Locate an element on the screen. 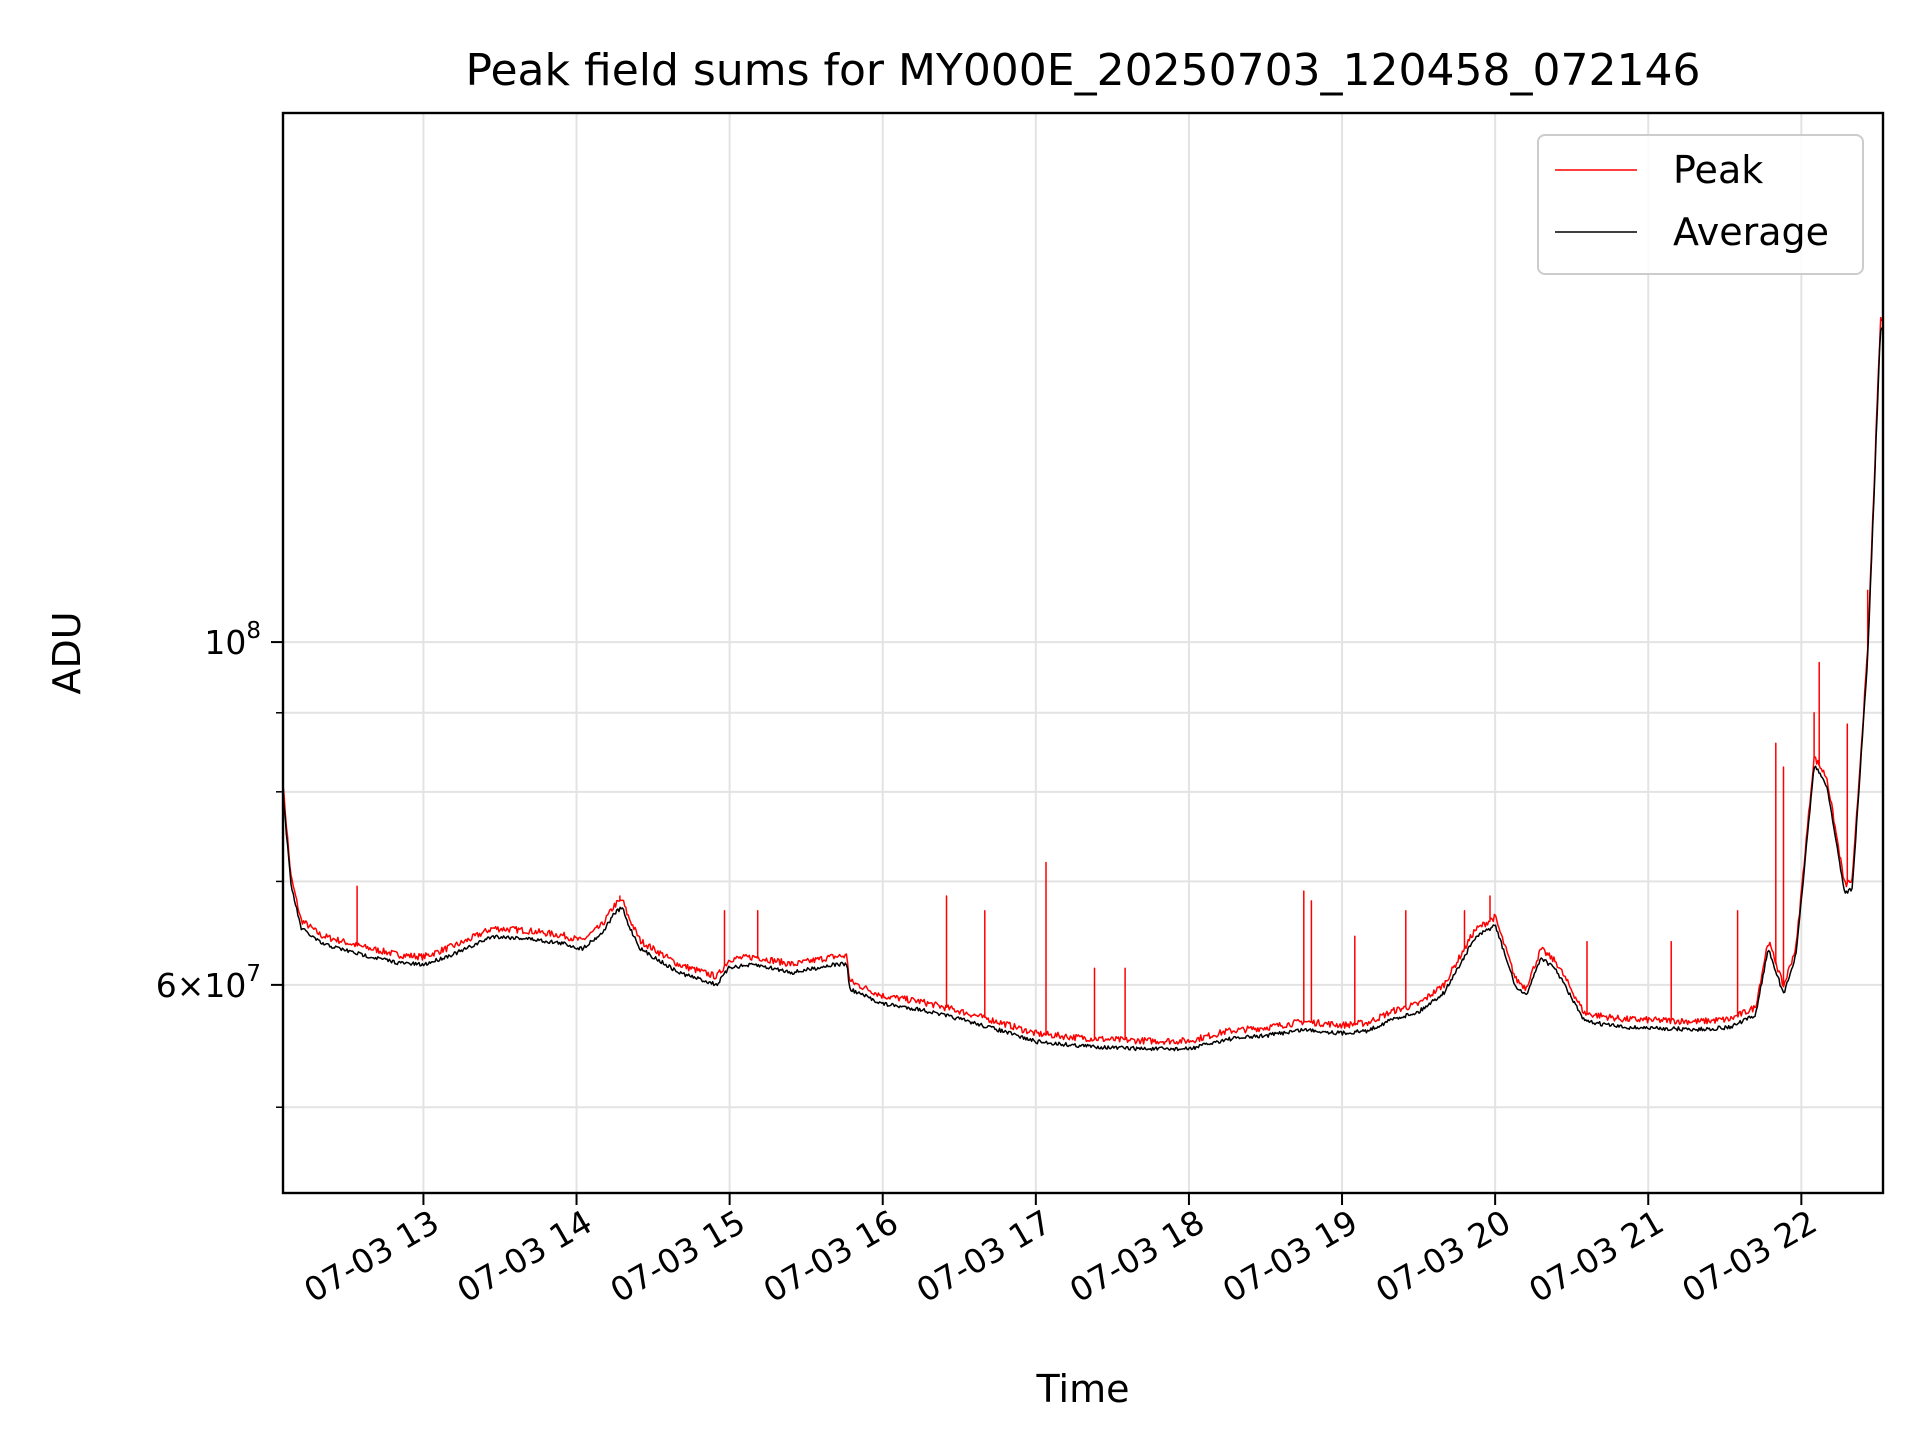 This screenshot has height=1440, width=1920. y-tick-label: 6×107 is located at coordinates (208, 983).